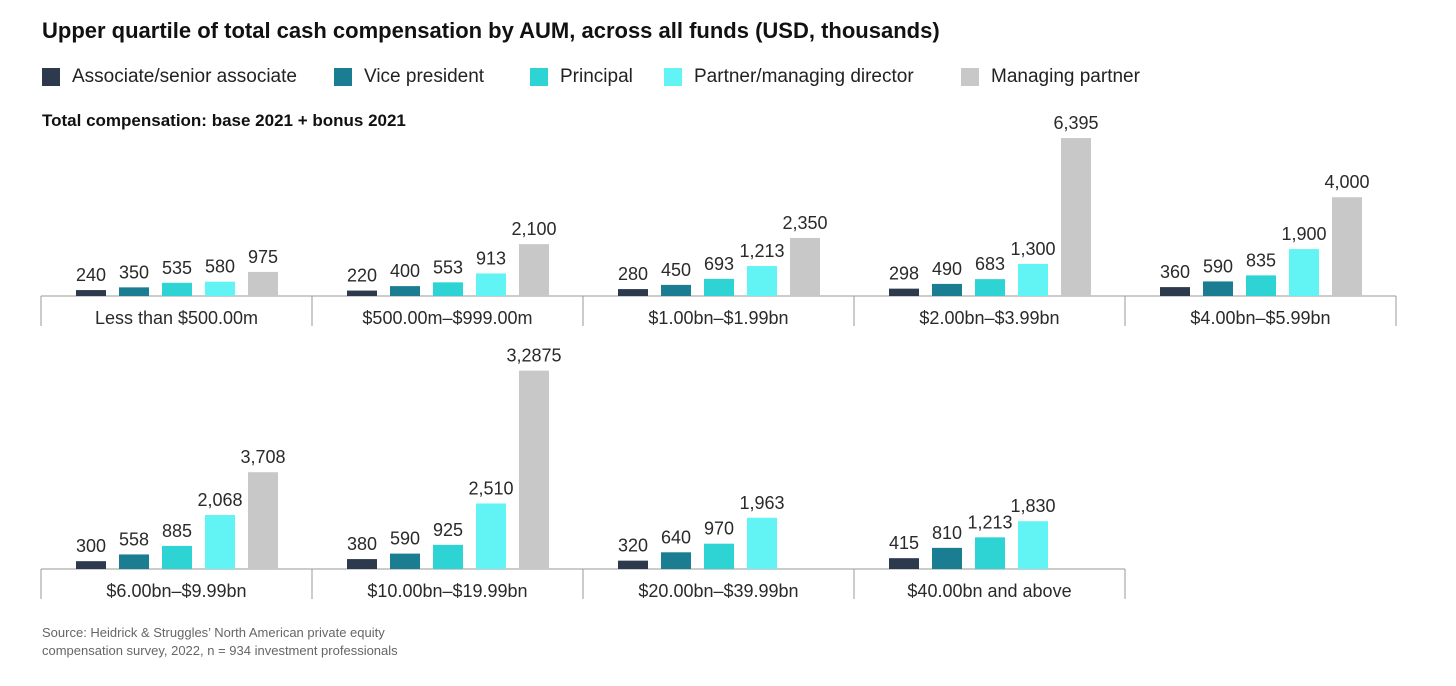 This screenshot has width=1456, height=686. I want to click on data-label-group-7-partner: 2,510, so click(490, 488).